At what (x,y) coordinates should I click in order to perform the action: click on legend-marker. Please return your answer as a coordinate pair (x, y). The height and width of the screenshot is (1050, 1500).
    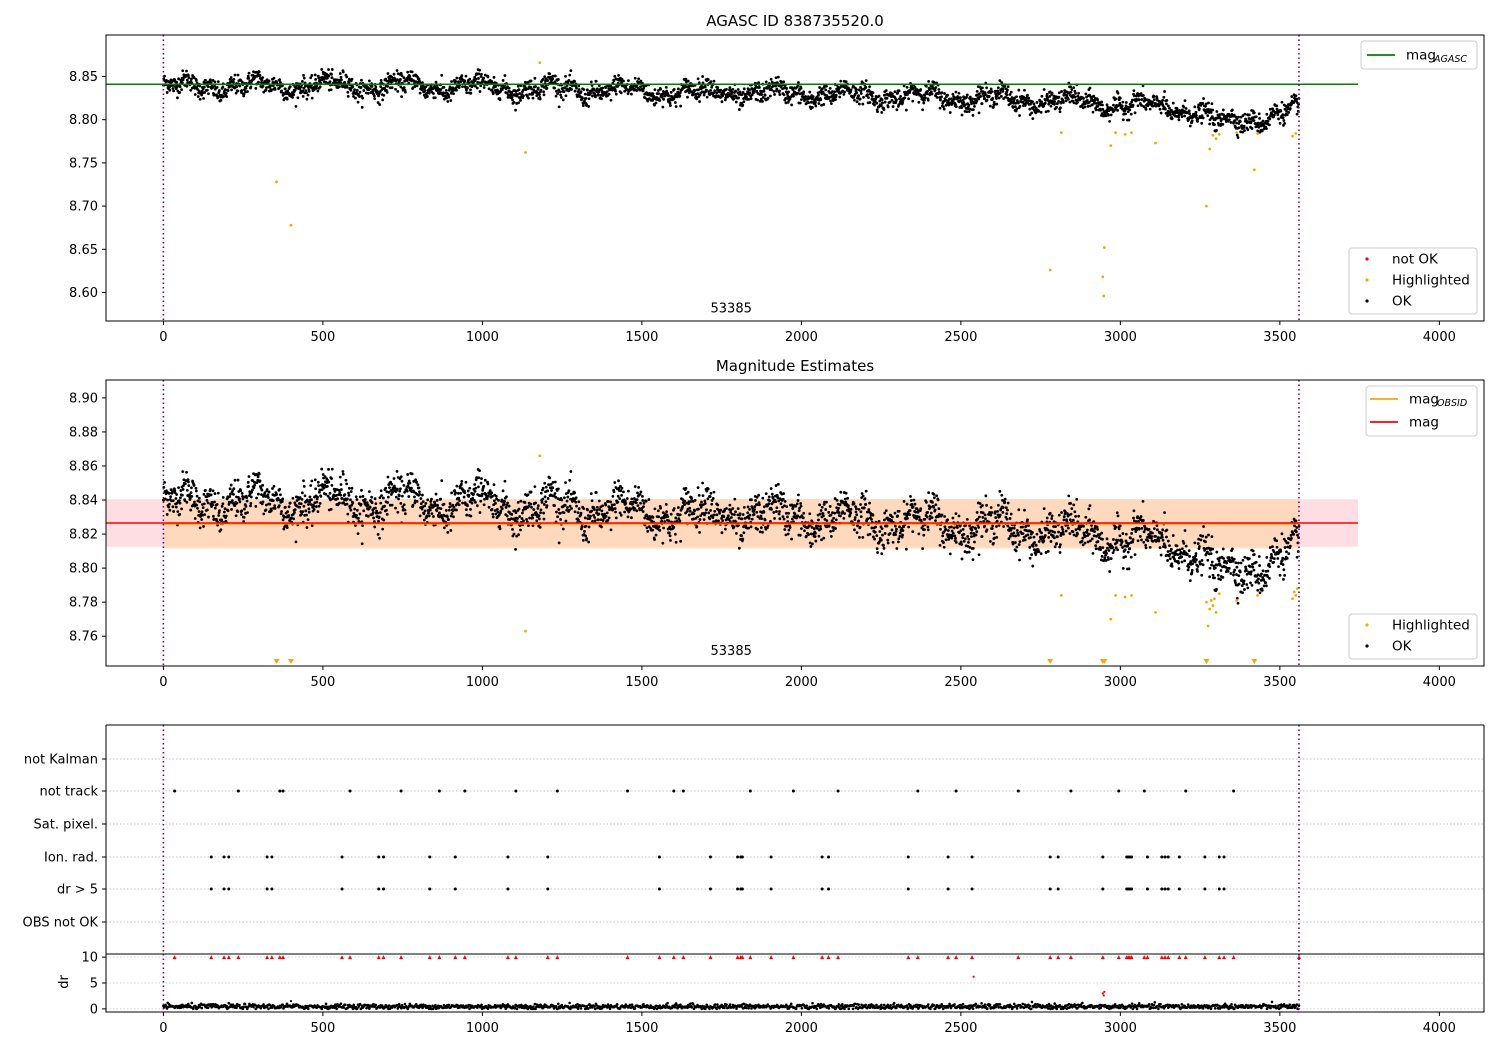
    Looking at the image, I should click on (1367, 280).